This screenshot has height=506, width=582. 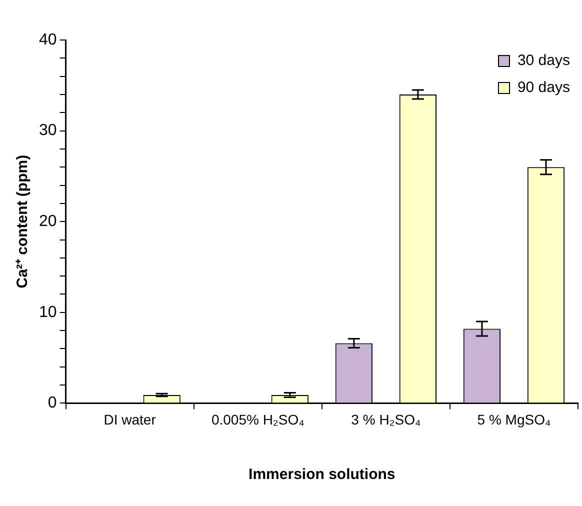 I want to click on y-tick-label: 20, so click(x=48, y=221).